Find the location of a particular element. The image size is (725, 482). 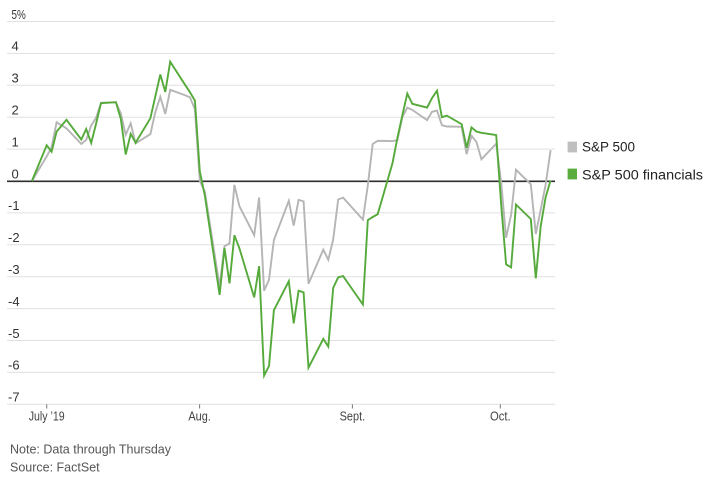

svg-text: Source: FactSet is located at coordinates (55, 467).